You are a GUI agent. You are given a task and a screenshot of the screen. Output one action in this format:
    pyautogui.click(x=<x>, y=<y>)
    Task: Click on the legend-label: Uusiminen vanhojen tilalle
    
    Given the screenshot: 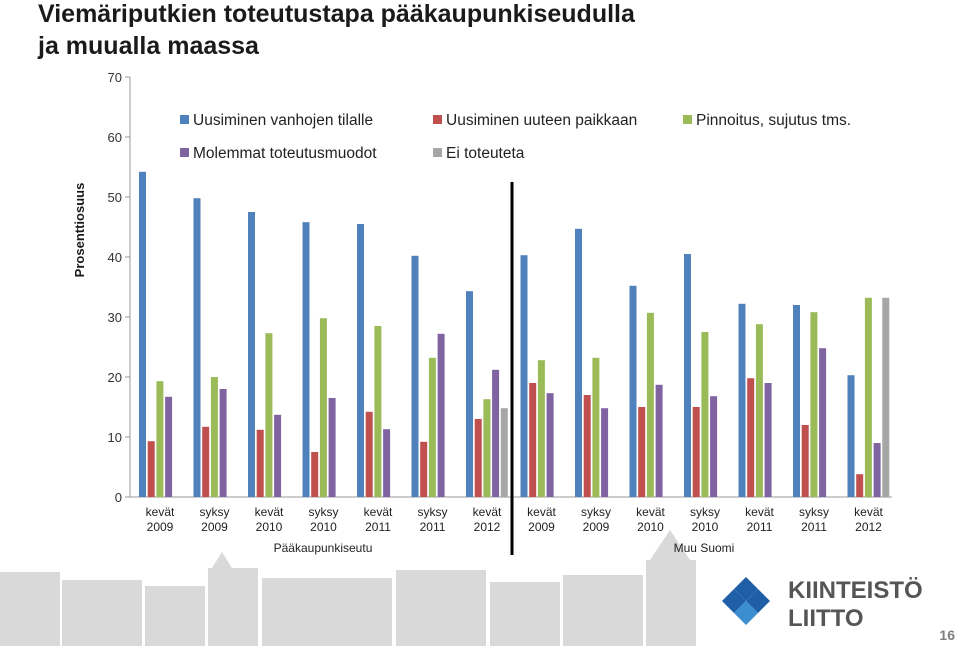 What is the action you would take?
    pyautogui.click(x=283, y=120)
    